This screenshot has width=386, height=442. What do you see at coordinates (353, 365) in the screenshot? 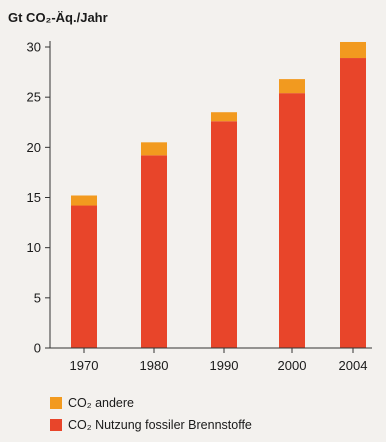
I see `x-tick-label: 2004` at bounding box center [353, 365].